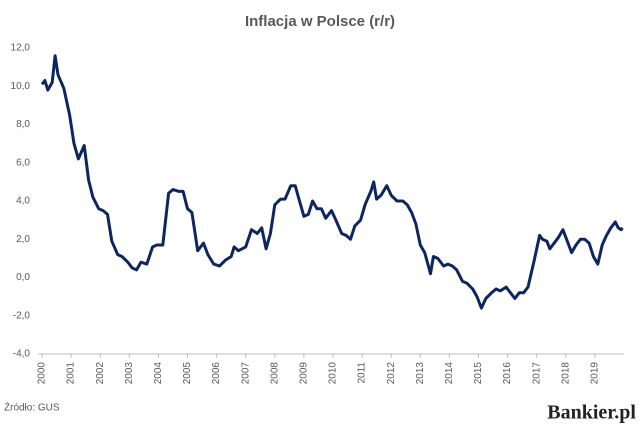 The image size is (640, 430). Describe the element at coordinates (362, 373) in the screenshot. I see `x-tick-label: 2011` at that location.